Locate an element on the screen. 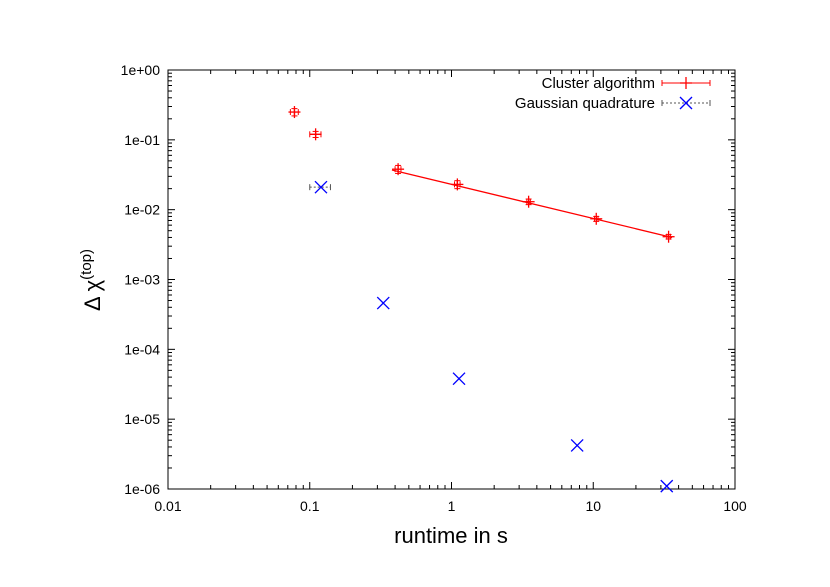 The width and height of the screenshot is (830, 587). y-tick-label: 1e-05 is located at coordinates (142, 419).